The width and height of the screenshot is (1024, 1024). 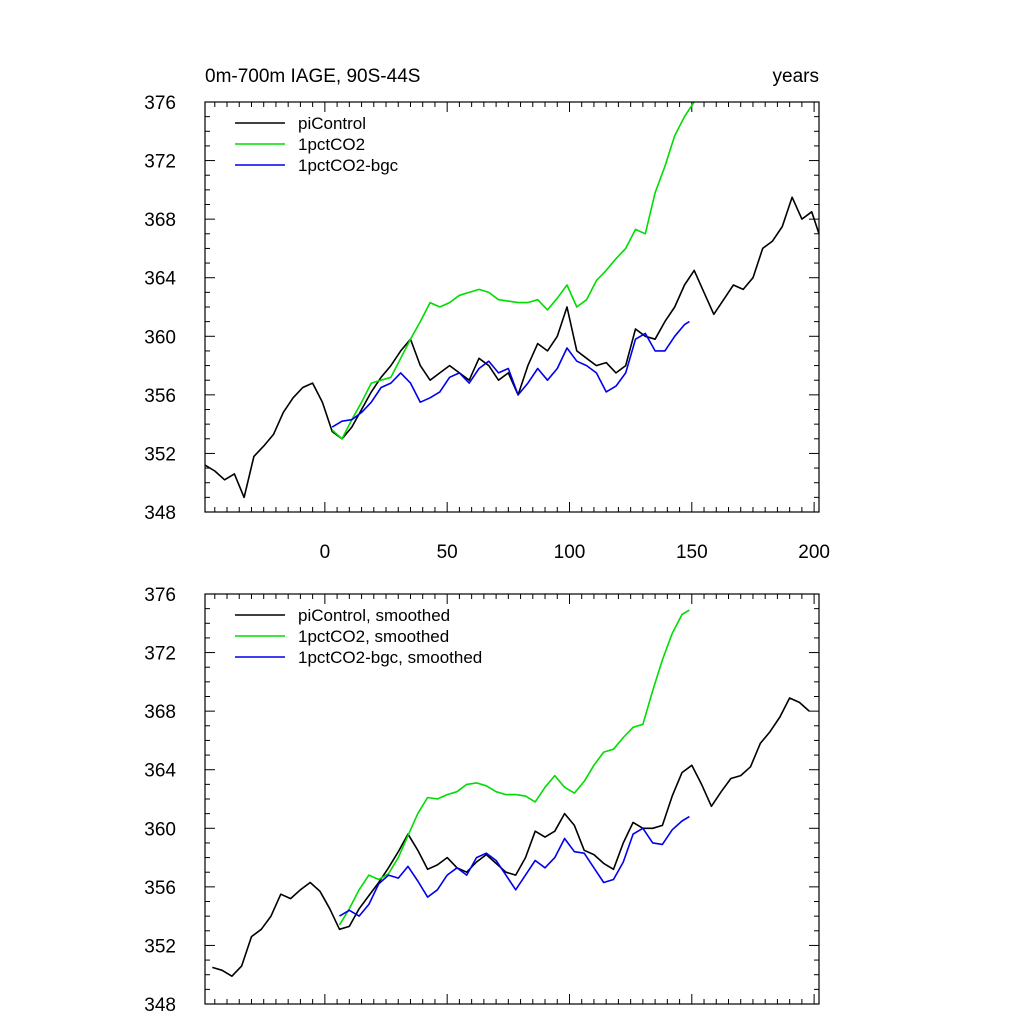 What do you see at coordinates (814, 552) in the screenshot?
I see `x-tick-label: 200` at bounding box center [814, 552].